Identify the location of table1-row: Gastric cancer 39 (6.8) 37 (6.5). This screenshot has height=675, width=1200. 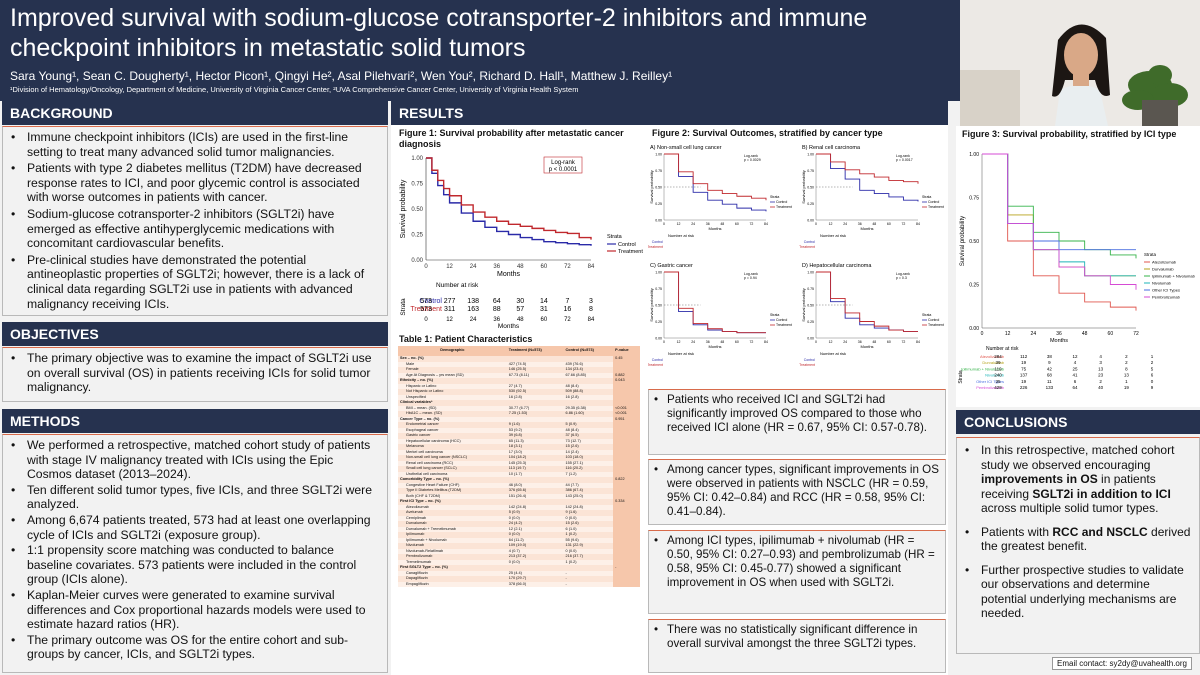
(519, 436).